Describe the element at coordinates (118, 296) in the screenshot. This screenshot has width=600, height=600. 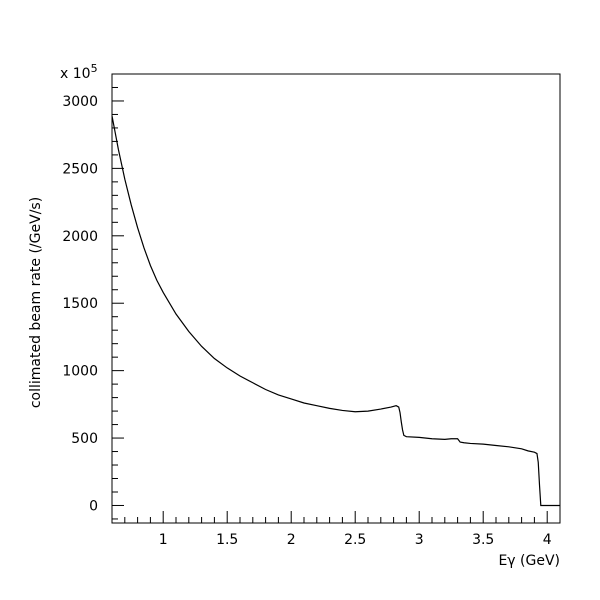
I see `y-axis-ticks` at that location.